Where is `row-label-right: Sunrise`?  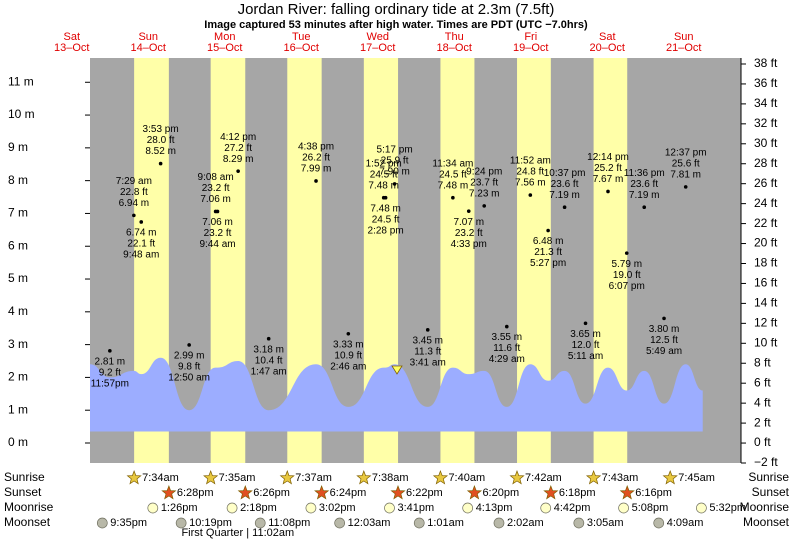
row-label-right: Sunrise is located at coordinates (768, 477).